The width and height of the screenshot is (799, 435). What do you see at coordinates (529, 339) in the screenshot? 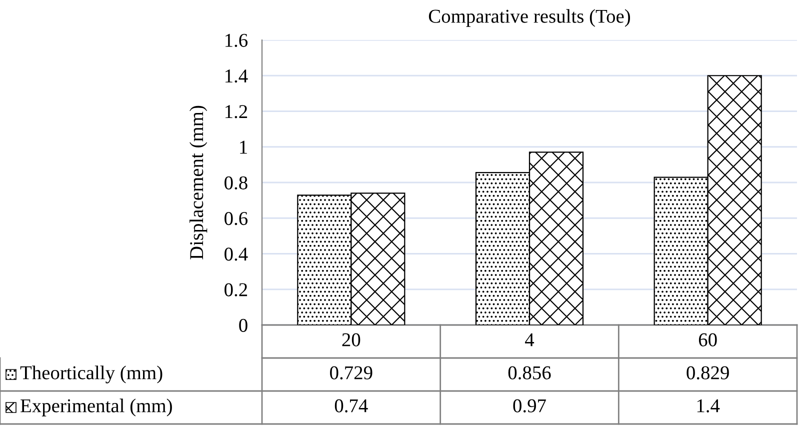
I see `x-tick-label: 4` at bounding box center [529, 339].